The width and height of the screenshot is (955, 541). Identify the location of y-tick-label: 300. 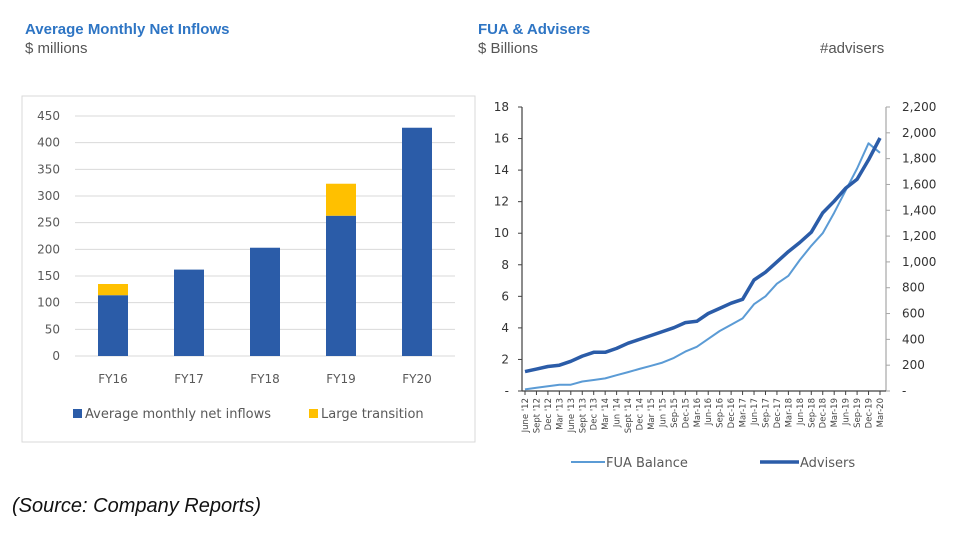
(48, 196).